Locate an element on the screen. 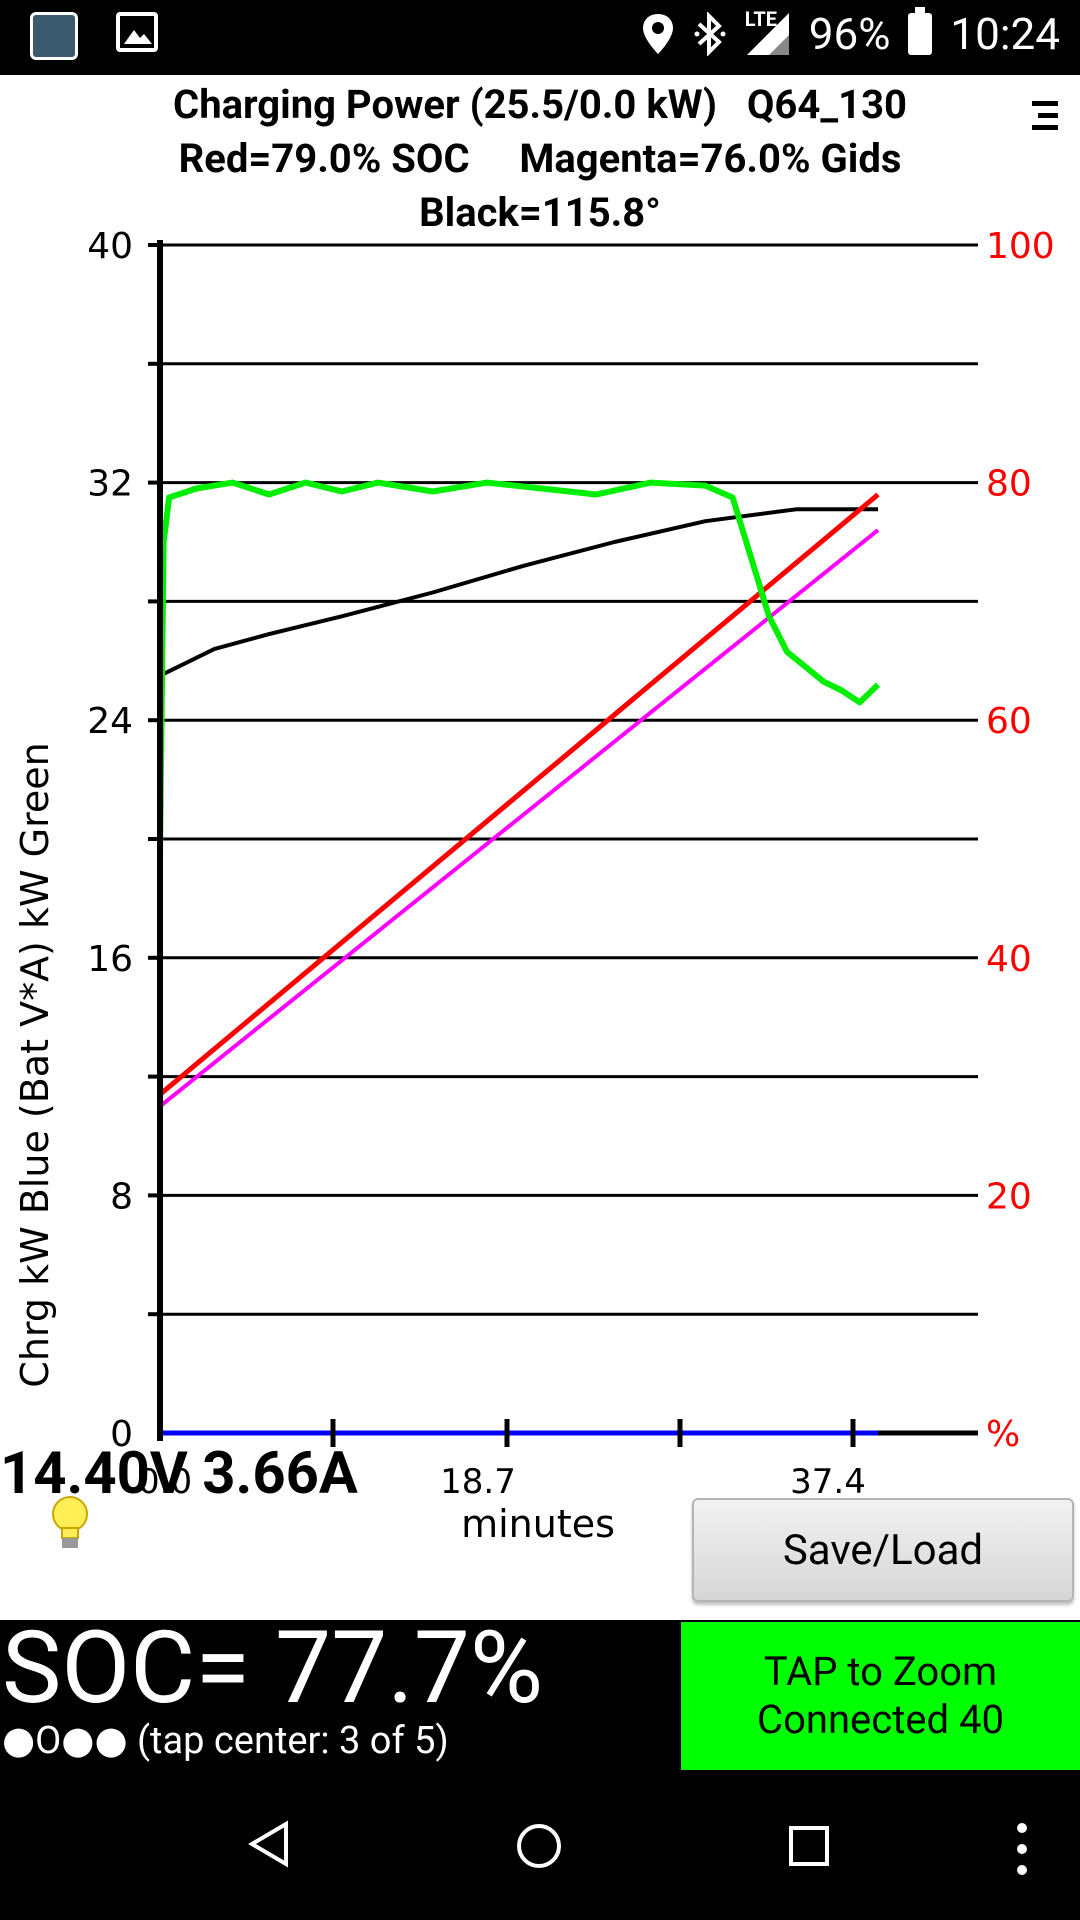  left-tick-label: 16 is located at coordinates (110, 959).